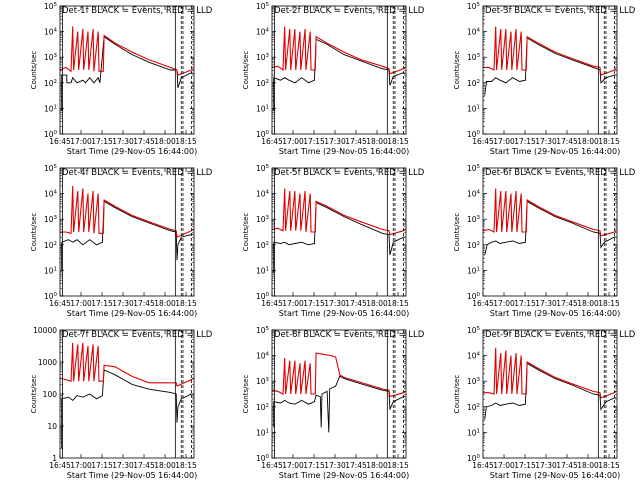 This screenshot has width=640, height=480. Describe the element at coordinates (45, 330) in the screenshot. I see `y-tick-label: 10000` at that location.